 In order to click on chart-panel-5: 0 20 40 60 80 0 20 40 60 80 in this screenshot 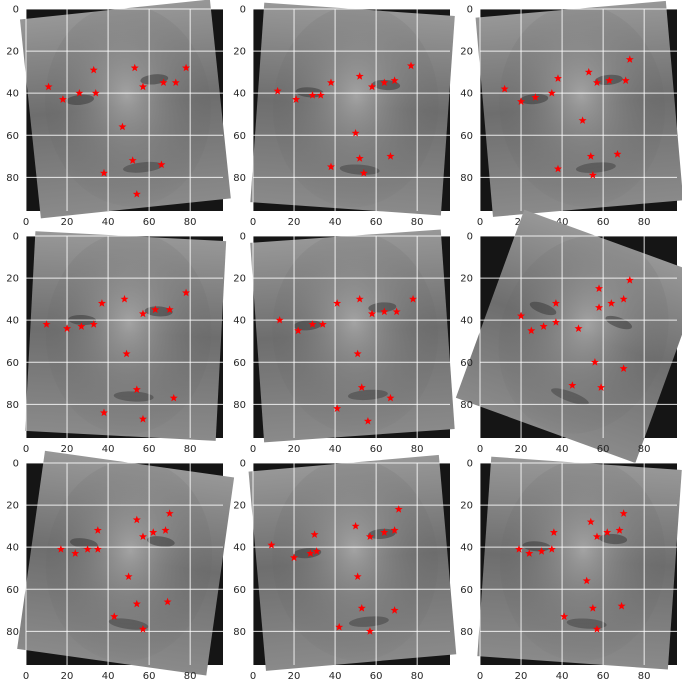, I will do `click(344, 342)`.